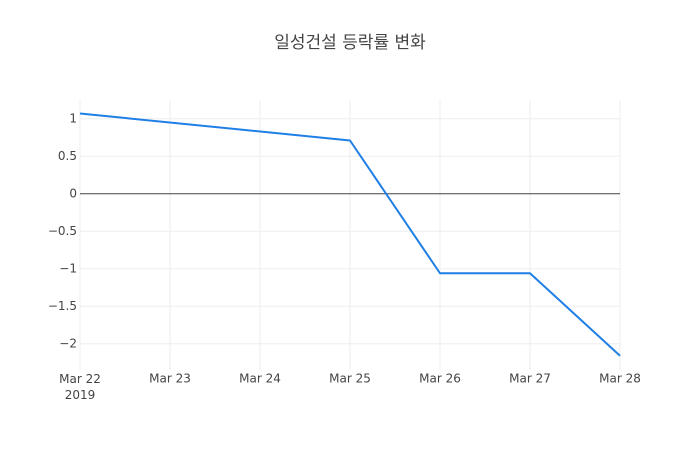  Describe the element at coordinates (350, 43) in the screenshot. I see `chart-title: 일성건설 등락률 변화` at that location.